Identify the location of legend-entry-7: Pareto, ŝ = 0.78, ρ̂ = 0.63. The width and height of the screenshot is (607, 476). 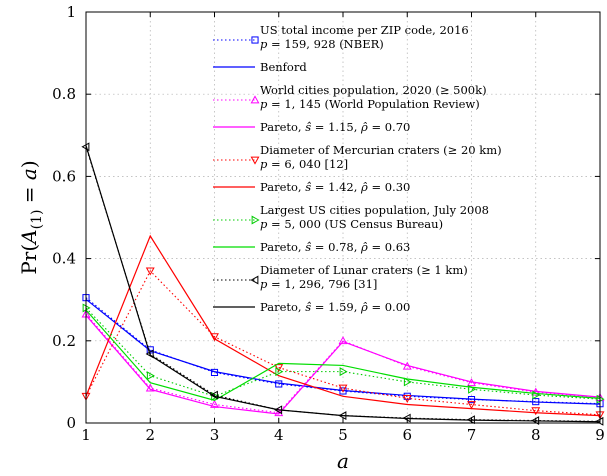
(311, 247).